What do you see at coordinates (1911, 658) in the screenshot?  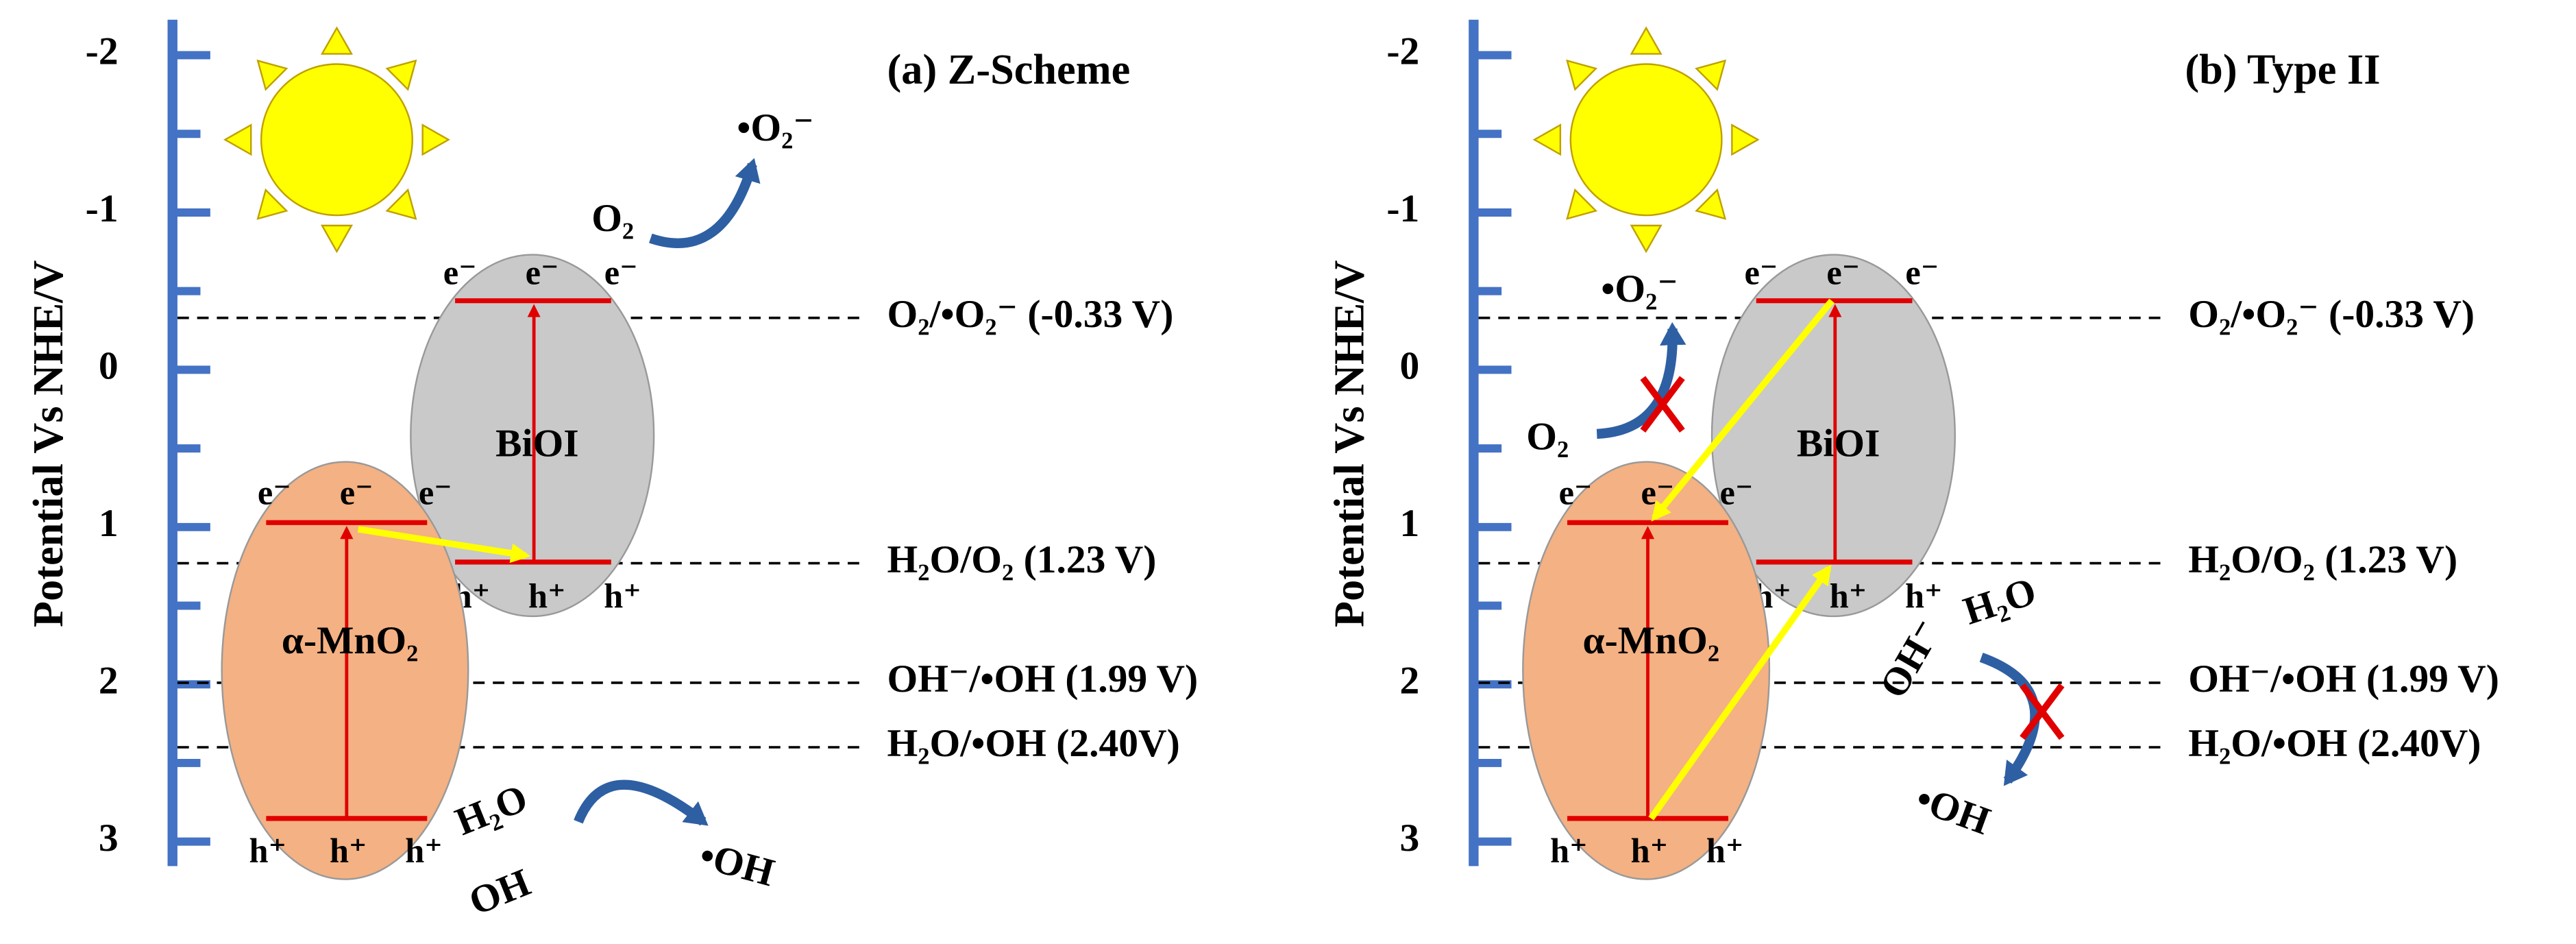 I see `species: OH⁻` at bounding box center [1911, 658].